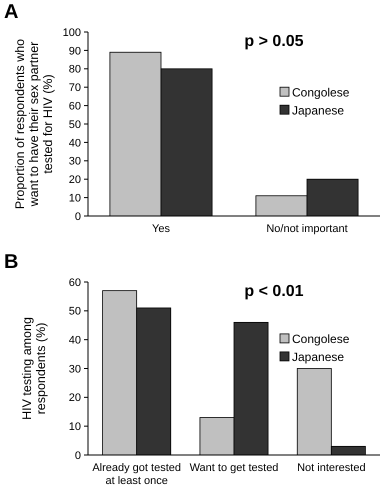 Image resolution: width=387 pixels, height=499 pixels. Describe the element at coordinates (34, 124) in the screenshot. I see `y-axis-title: Proportion of respondents who want to have their sex partner tested for HIV (%)` at that location.